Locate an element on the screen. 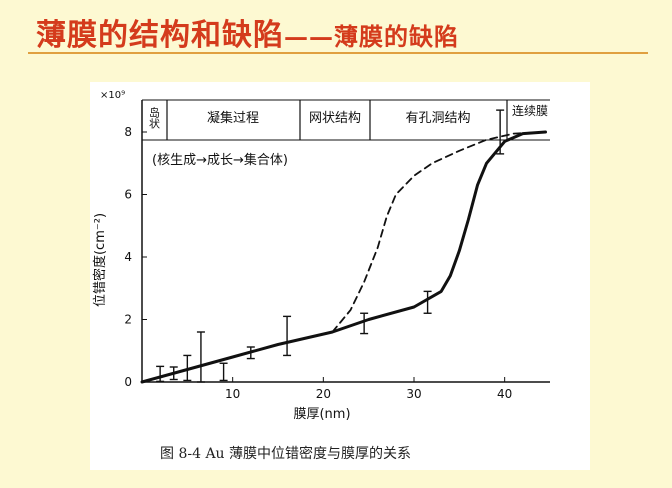  y-axis-label: 位错密度(cm⁻²) is located at coordinates (100, 260).